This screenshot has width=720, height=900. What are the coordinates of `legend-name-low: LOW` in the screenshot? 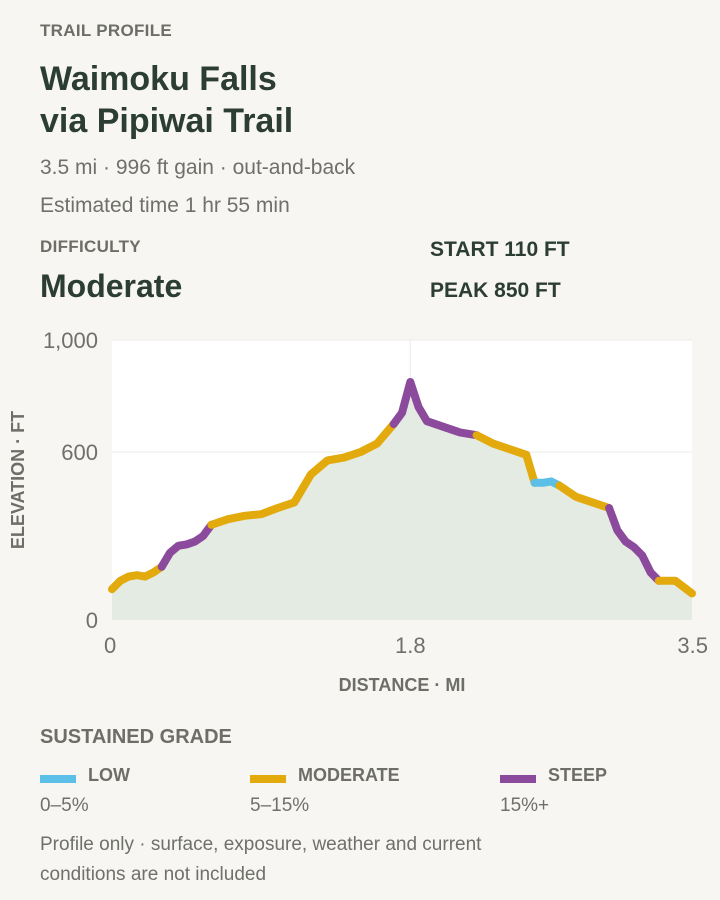 It's located at (109, 775).